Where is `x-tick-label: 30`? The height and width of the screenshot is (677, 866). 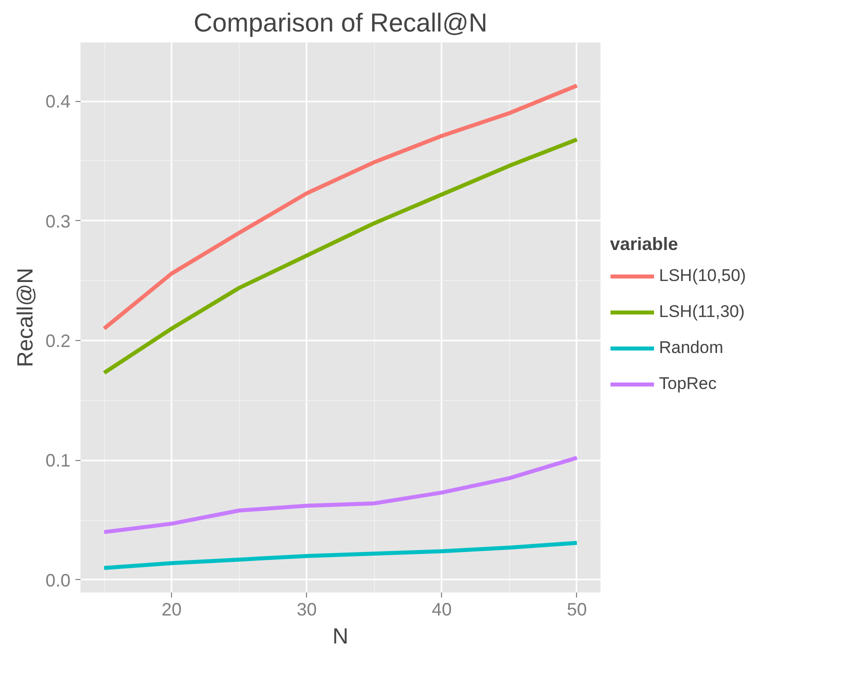
x-tick-label: 30 is located at coordinates (306, 610).